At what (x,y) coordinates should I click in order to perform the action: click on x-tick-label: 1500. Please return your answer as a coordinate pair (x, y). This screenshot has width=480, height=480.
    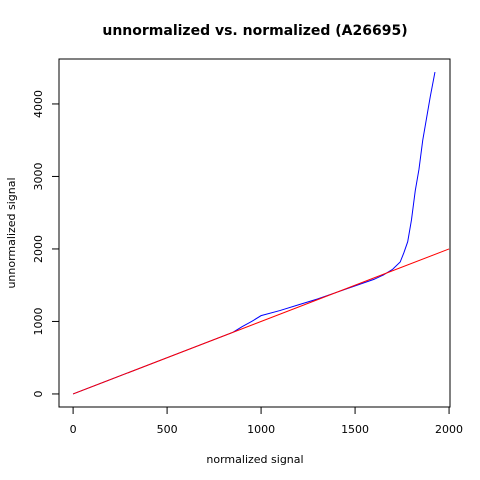
    Looking at the image, I should click on (355, 429).